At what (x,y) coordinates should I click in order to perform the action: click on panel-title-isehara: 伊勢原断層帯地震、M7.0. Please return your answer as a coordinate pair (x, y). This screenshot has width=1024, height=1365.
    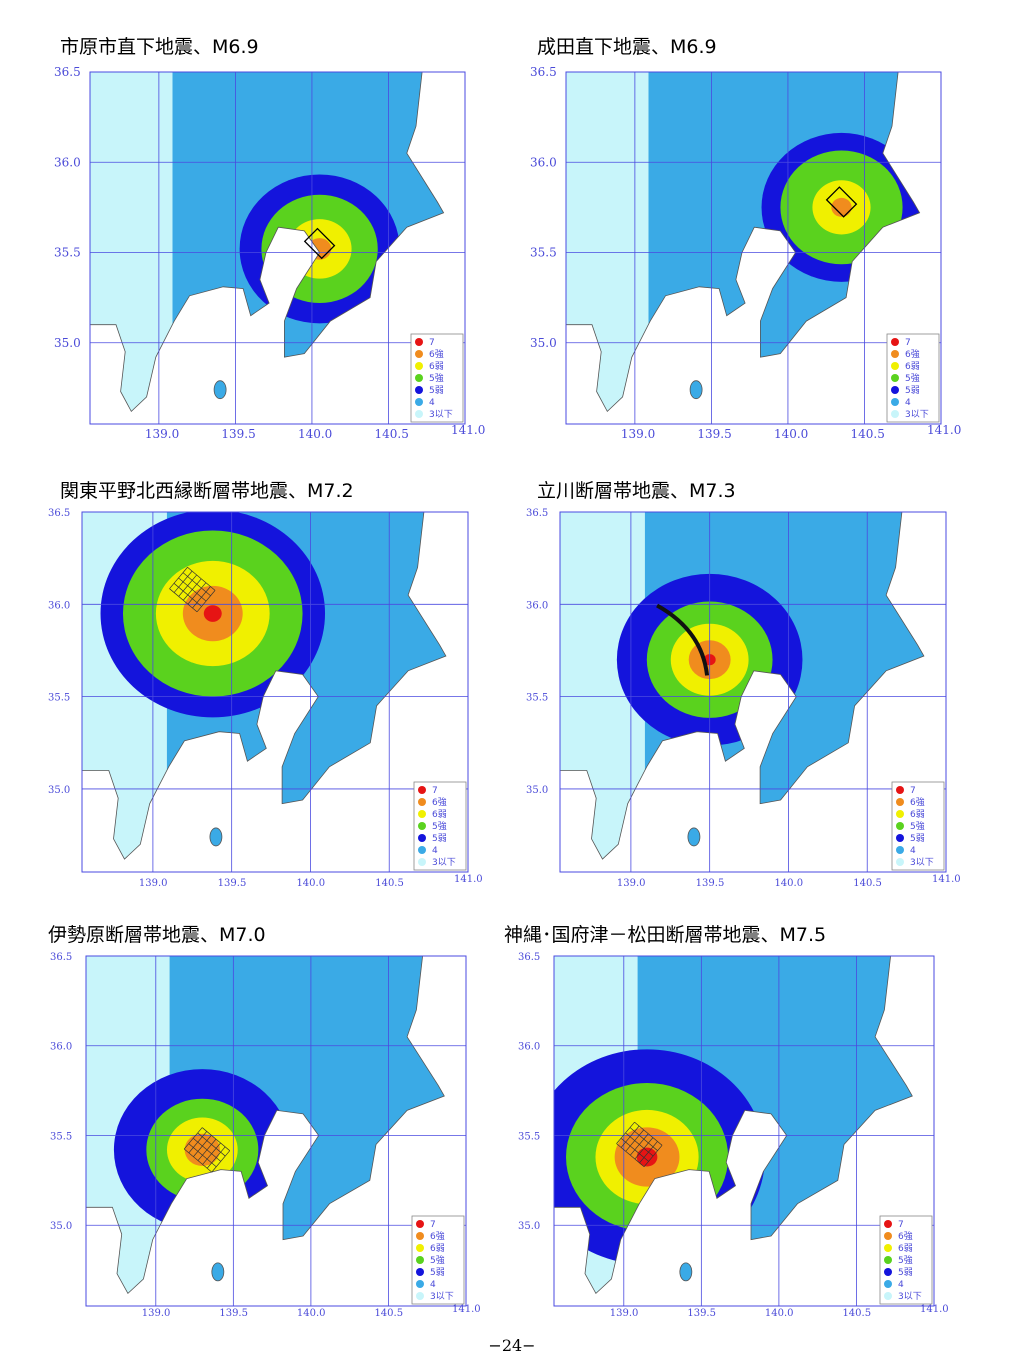
    Looking at the image, I should click on (157, 935).